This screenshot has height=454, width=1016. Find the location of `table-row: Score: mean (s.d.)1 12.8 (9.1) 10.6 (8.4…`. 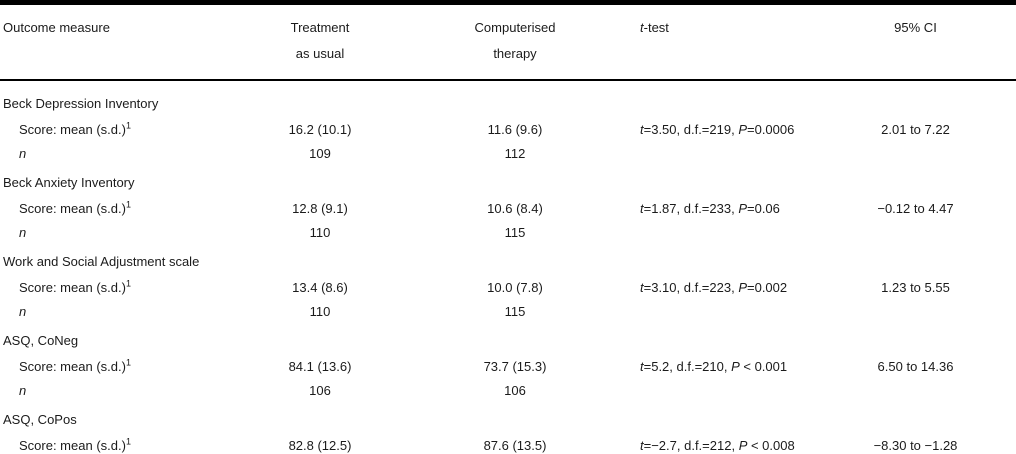

table-row: Score: mean (s.d.)1 12.8 (9.1) 10.6 (8.4… is located at coordinates (508, 208).